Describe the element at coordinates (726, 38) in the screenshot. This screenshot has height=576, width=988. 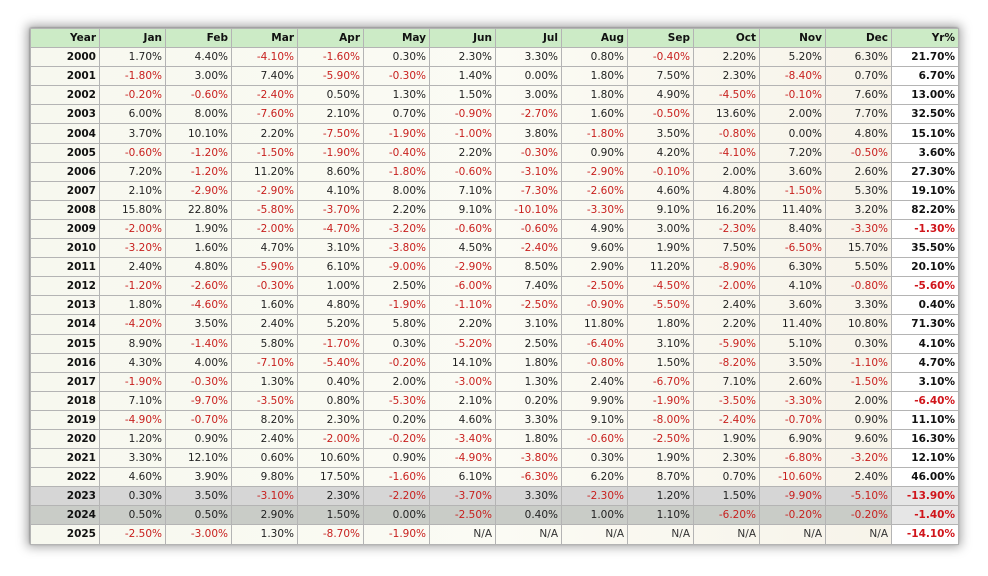
I see `column-header-oct: Oct` at that location.